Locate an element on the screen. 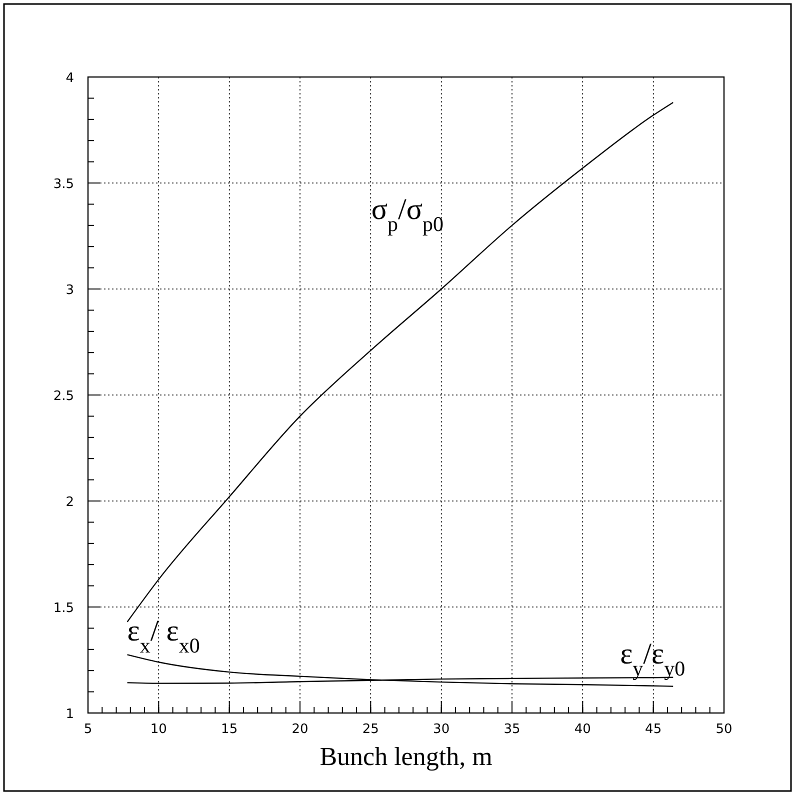 The width and height of the screenshot is (795, 796). x-tick-label: 10 is located at coordinates (158, 729).